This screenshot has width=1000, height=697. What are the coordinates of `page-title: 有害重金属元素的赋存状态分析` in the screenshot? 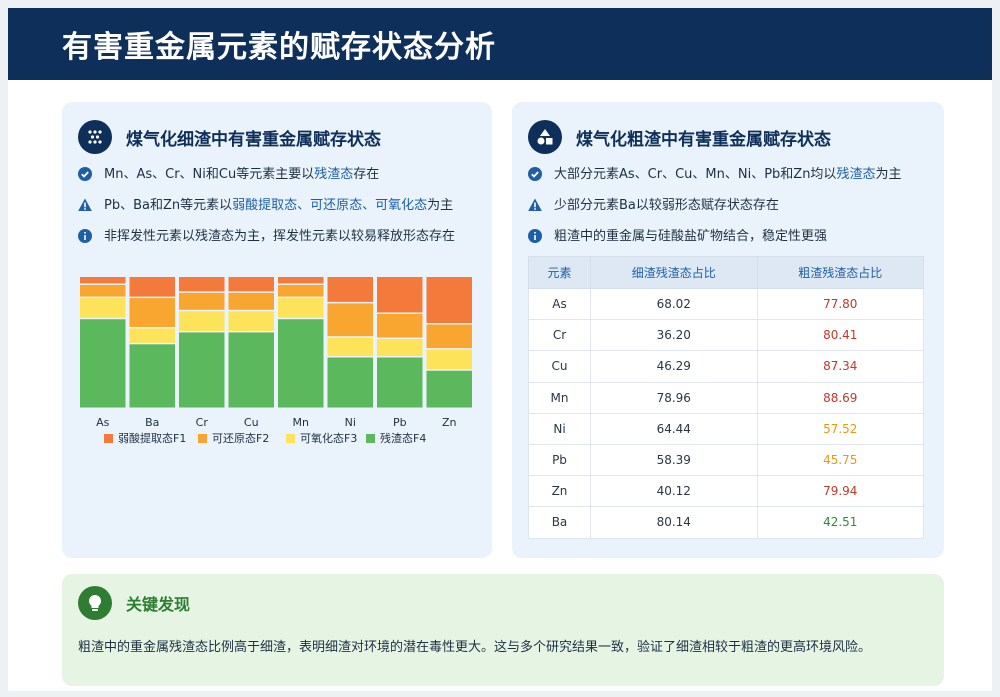 It's located at (279, 47).